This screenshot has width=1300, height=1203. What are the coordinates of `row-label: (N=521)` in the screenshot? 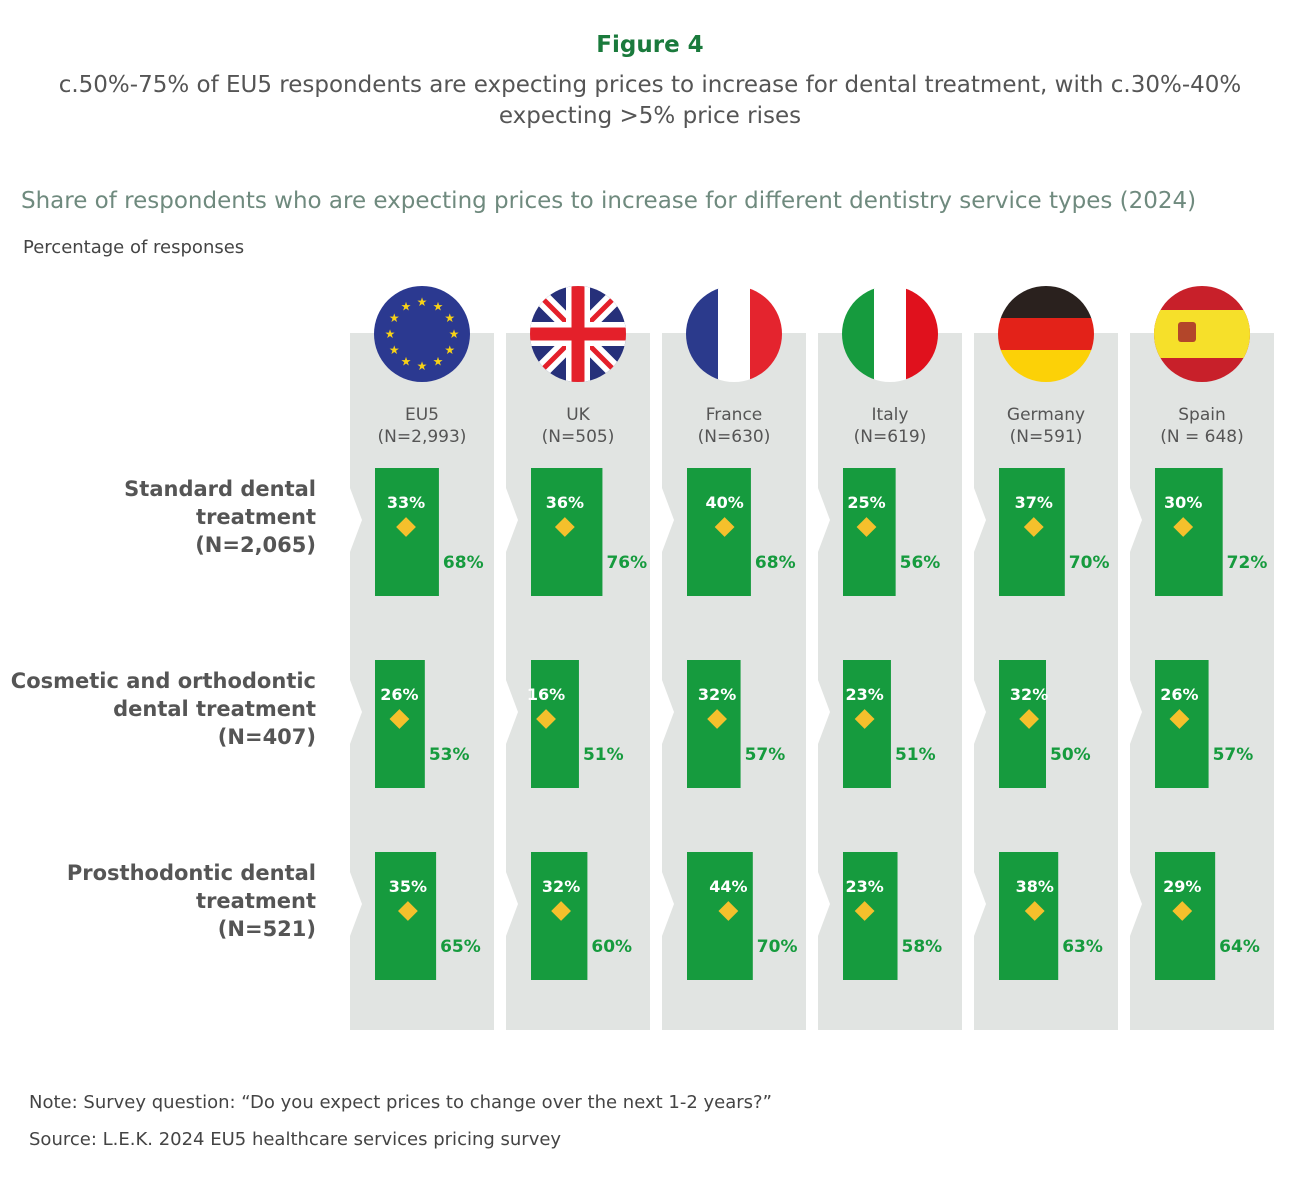 It's located at (267, 929).